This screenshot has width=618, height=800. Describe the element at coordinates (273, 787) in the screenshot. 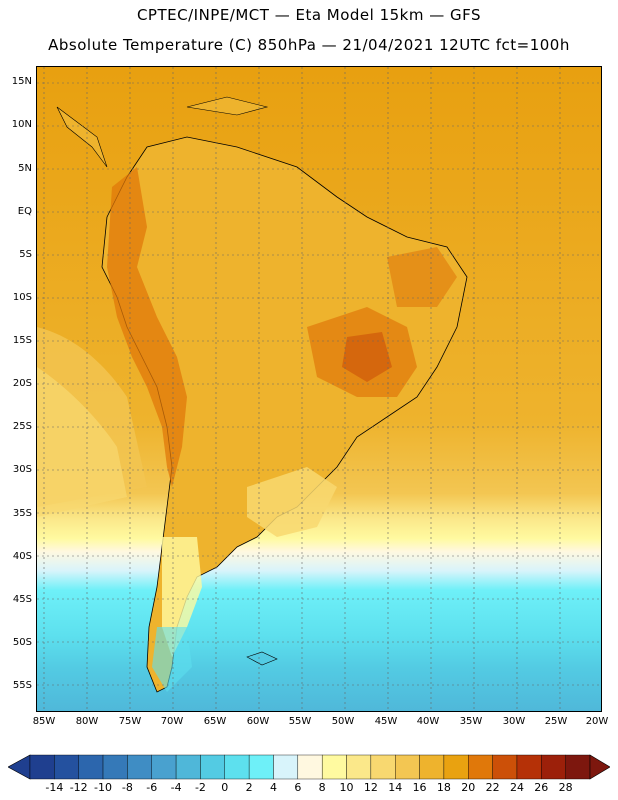

I see `colorbar-label: 4` at that location.